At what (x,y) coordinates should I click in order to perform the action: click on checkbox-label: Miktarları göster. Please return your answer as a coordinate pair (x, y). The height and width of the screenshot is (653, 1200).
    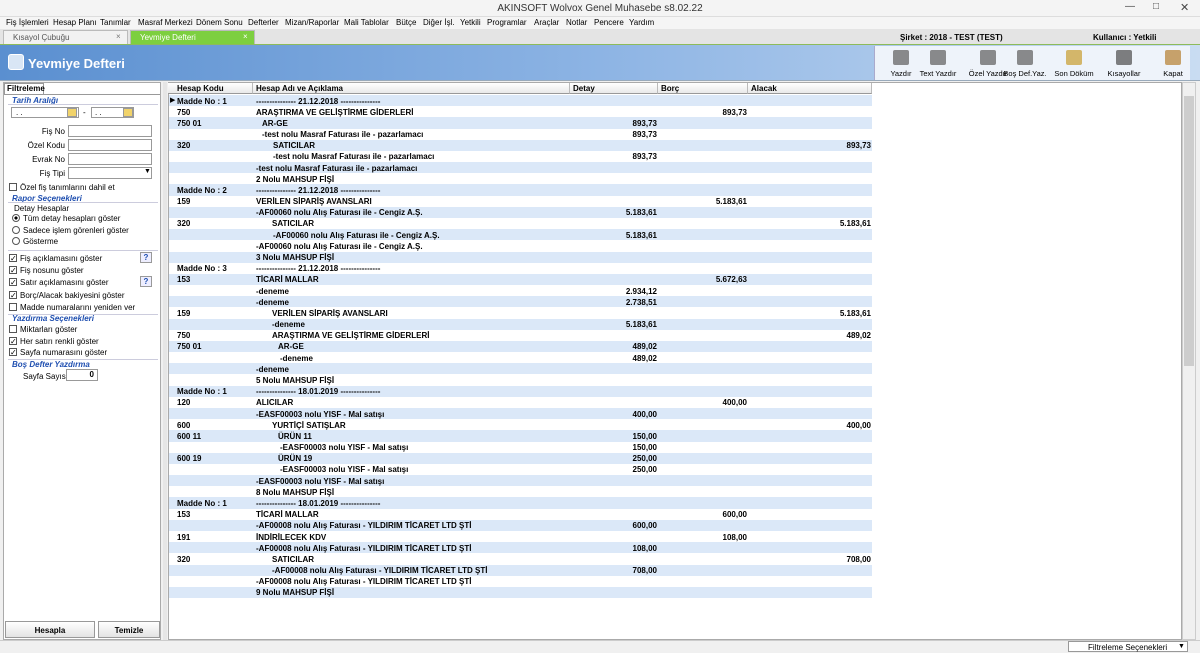
    Looking at the image, I should click on (49, 329).